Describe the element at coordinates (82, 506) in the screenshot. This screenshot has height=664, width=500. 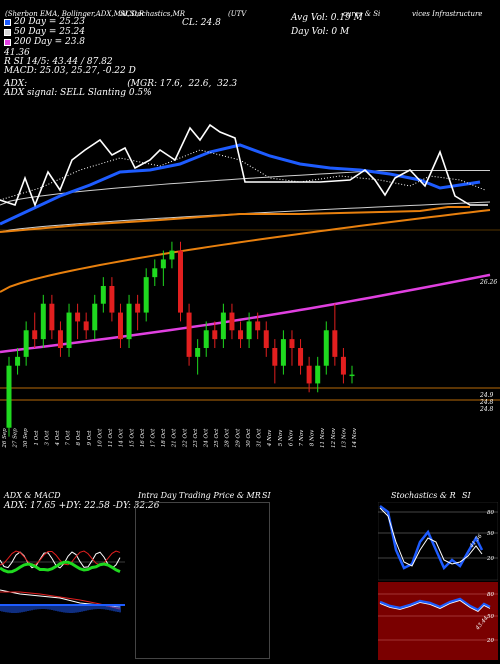
I see `adx-subtitle: ADX: 17.65 +DY: 22.58 -DY: 32.26` at that location.